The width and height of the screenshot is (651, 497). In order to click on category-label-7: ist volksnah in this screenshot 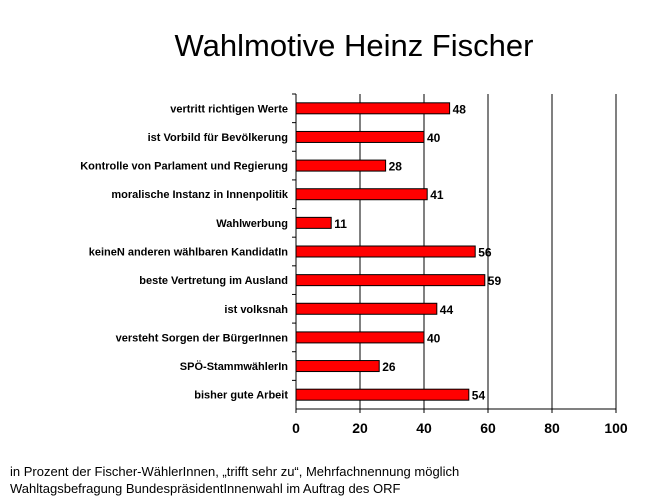, I will do `click(256, 310)`.